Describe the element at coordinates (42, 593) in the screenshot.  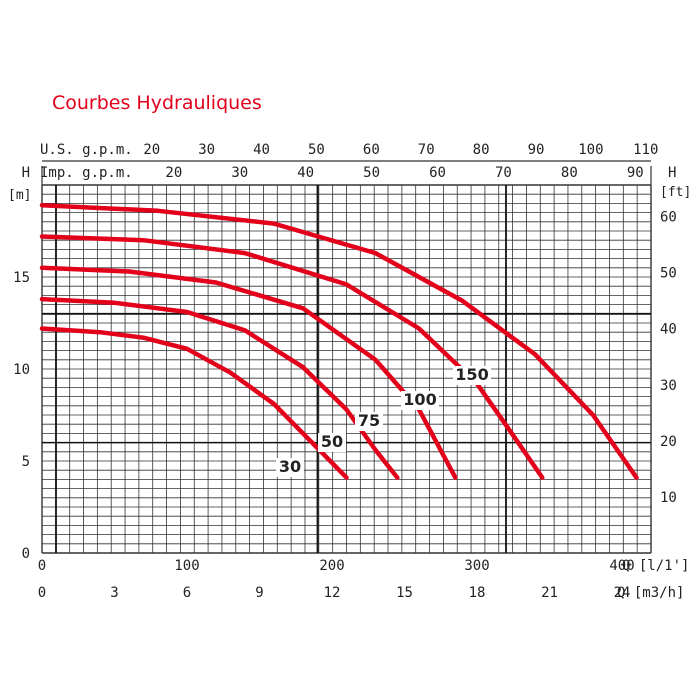
I see `x-m3h-tick-label: 0` at that location.